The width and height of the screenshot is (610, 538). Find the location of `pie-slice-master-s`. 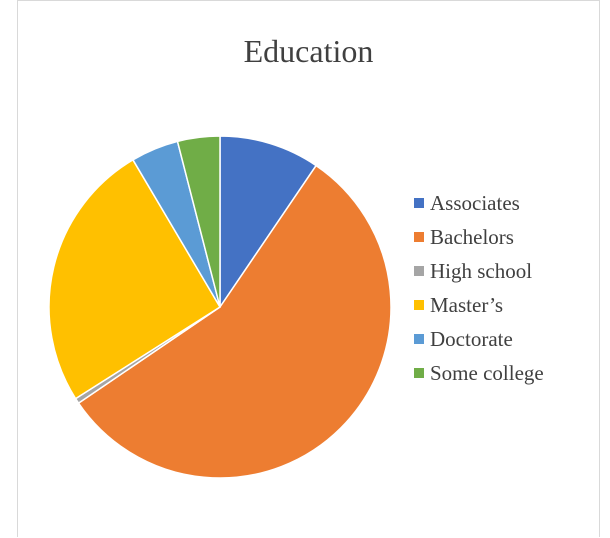

pie-slice-master-s is located at coordinates (134, 279).